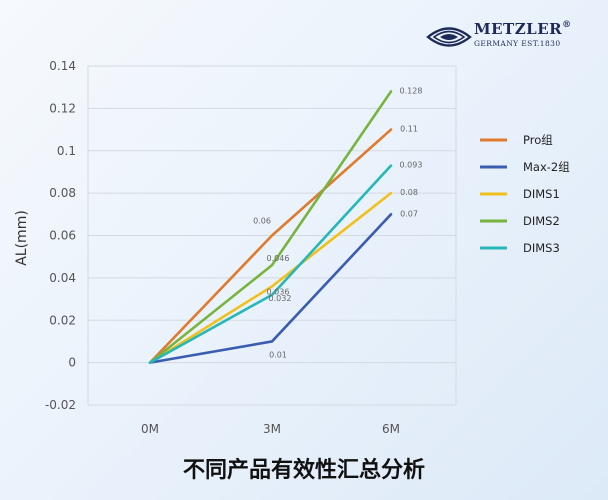  What do you see at coordinates (541, 248) in the screenshot?
I see `legend-label: DIMS3` at bounding box center [541, 248].